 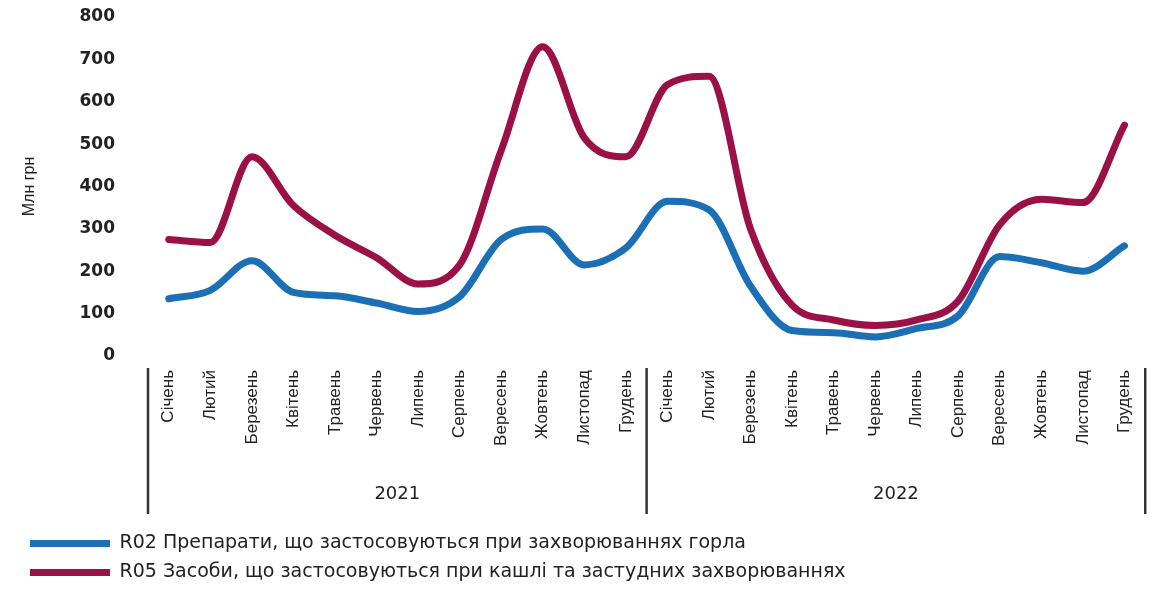 I want to click on text: 2022, so click(x=896, y=492).